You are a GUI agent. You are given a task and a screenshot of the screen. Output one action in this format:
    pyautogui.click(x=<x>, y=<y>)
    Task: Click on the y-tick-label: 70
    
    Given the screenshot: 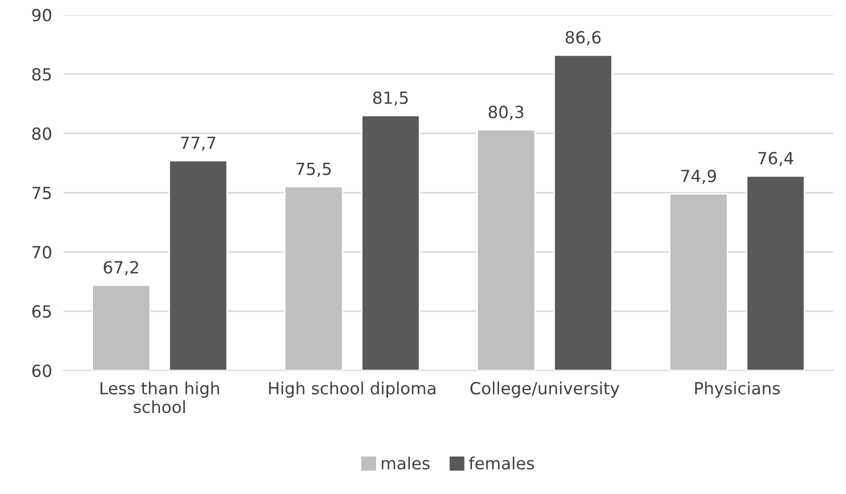 What is the action you would take?
    pyautogui.click(x=42, y=252)
    